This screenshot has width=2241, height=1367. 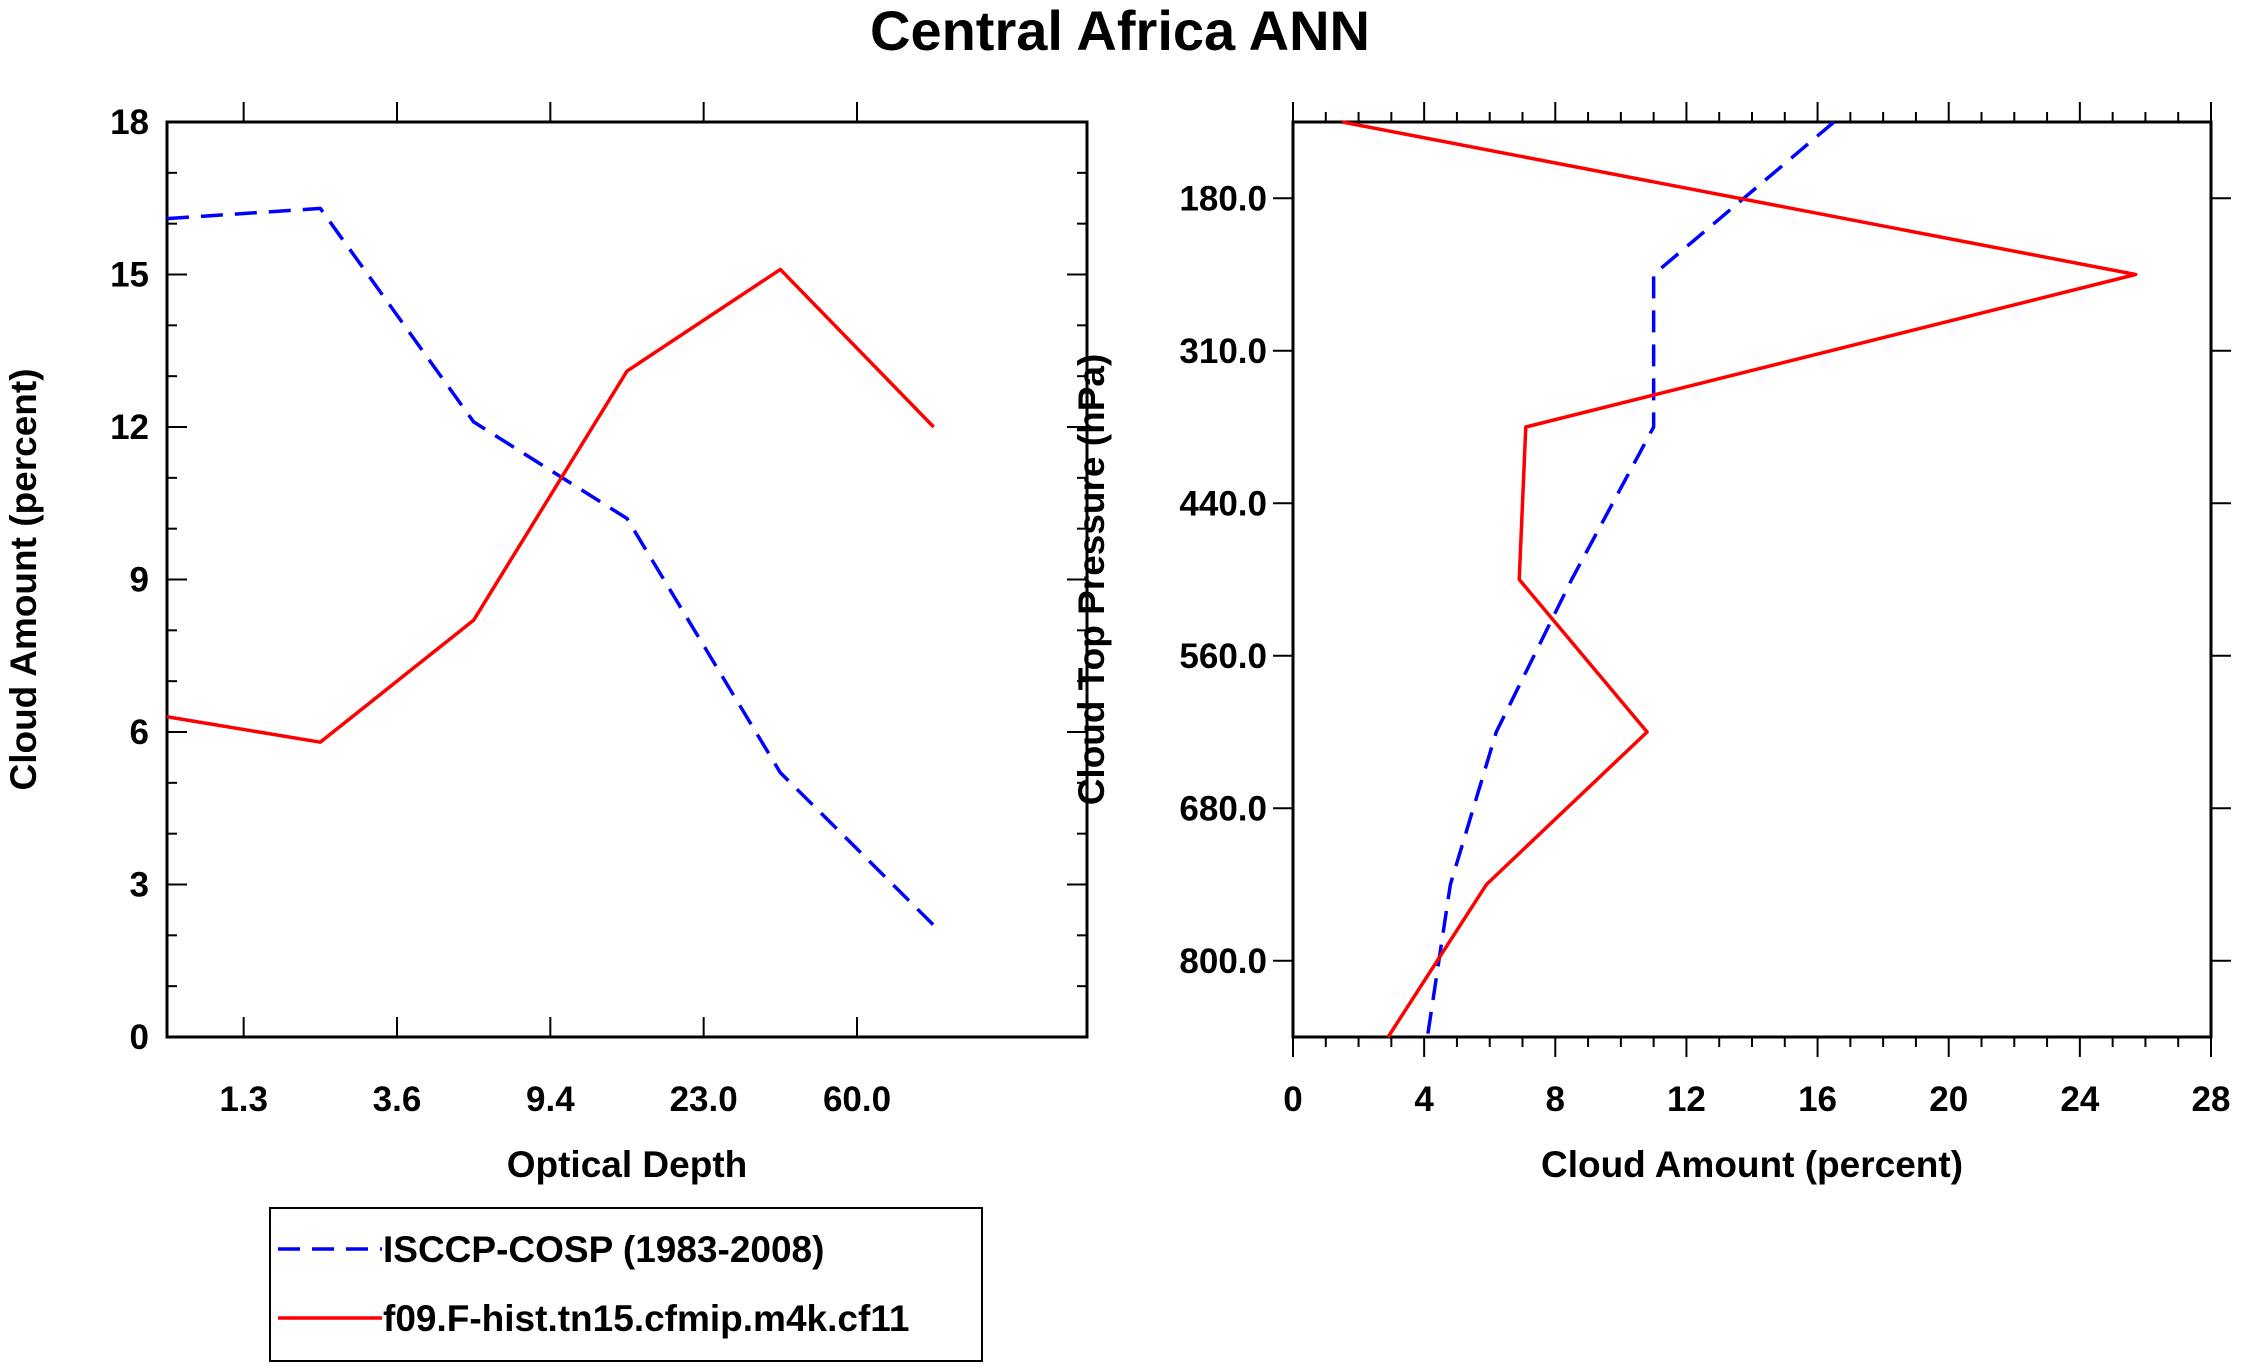 What do you see at coordinates (1223, 808) in the screenshot?
I see `right-y-tick-label: 680.0` at bounding box center [1223, 808].